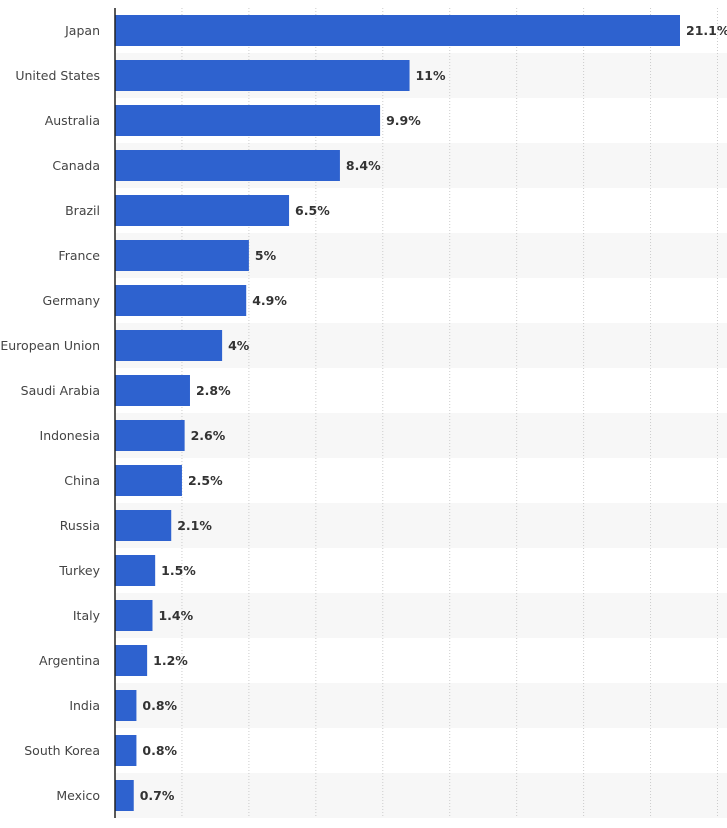 This screenshot has width=727, height=828. Describe the element at coordinates (80, 525) in the screenshot. I see `category-label: Russia` at that location.